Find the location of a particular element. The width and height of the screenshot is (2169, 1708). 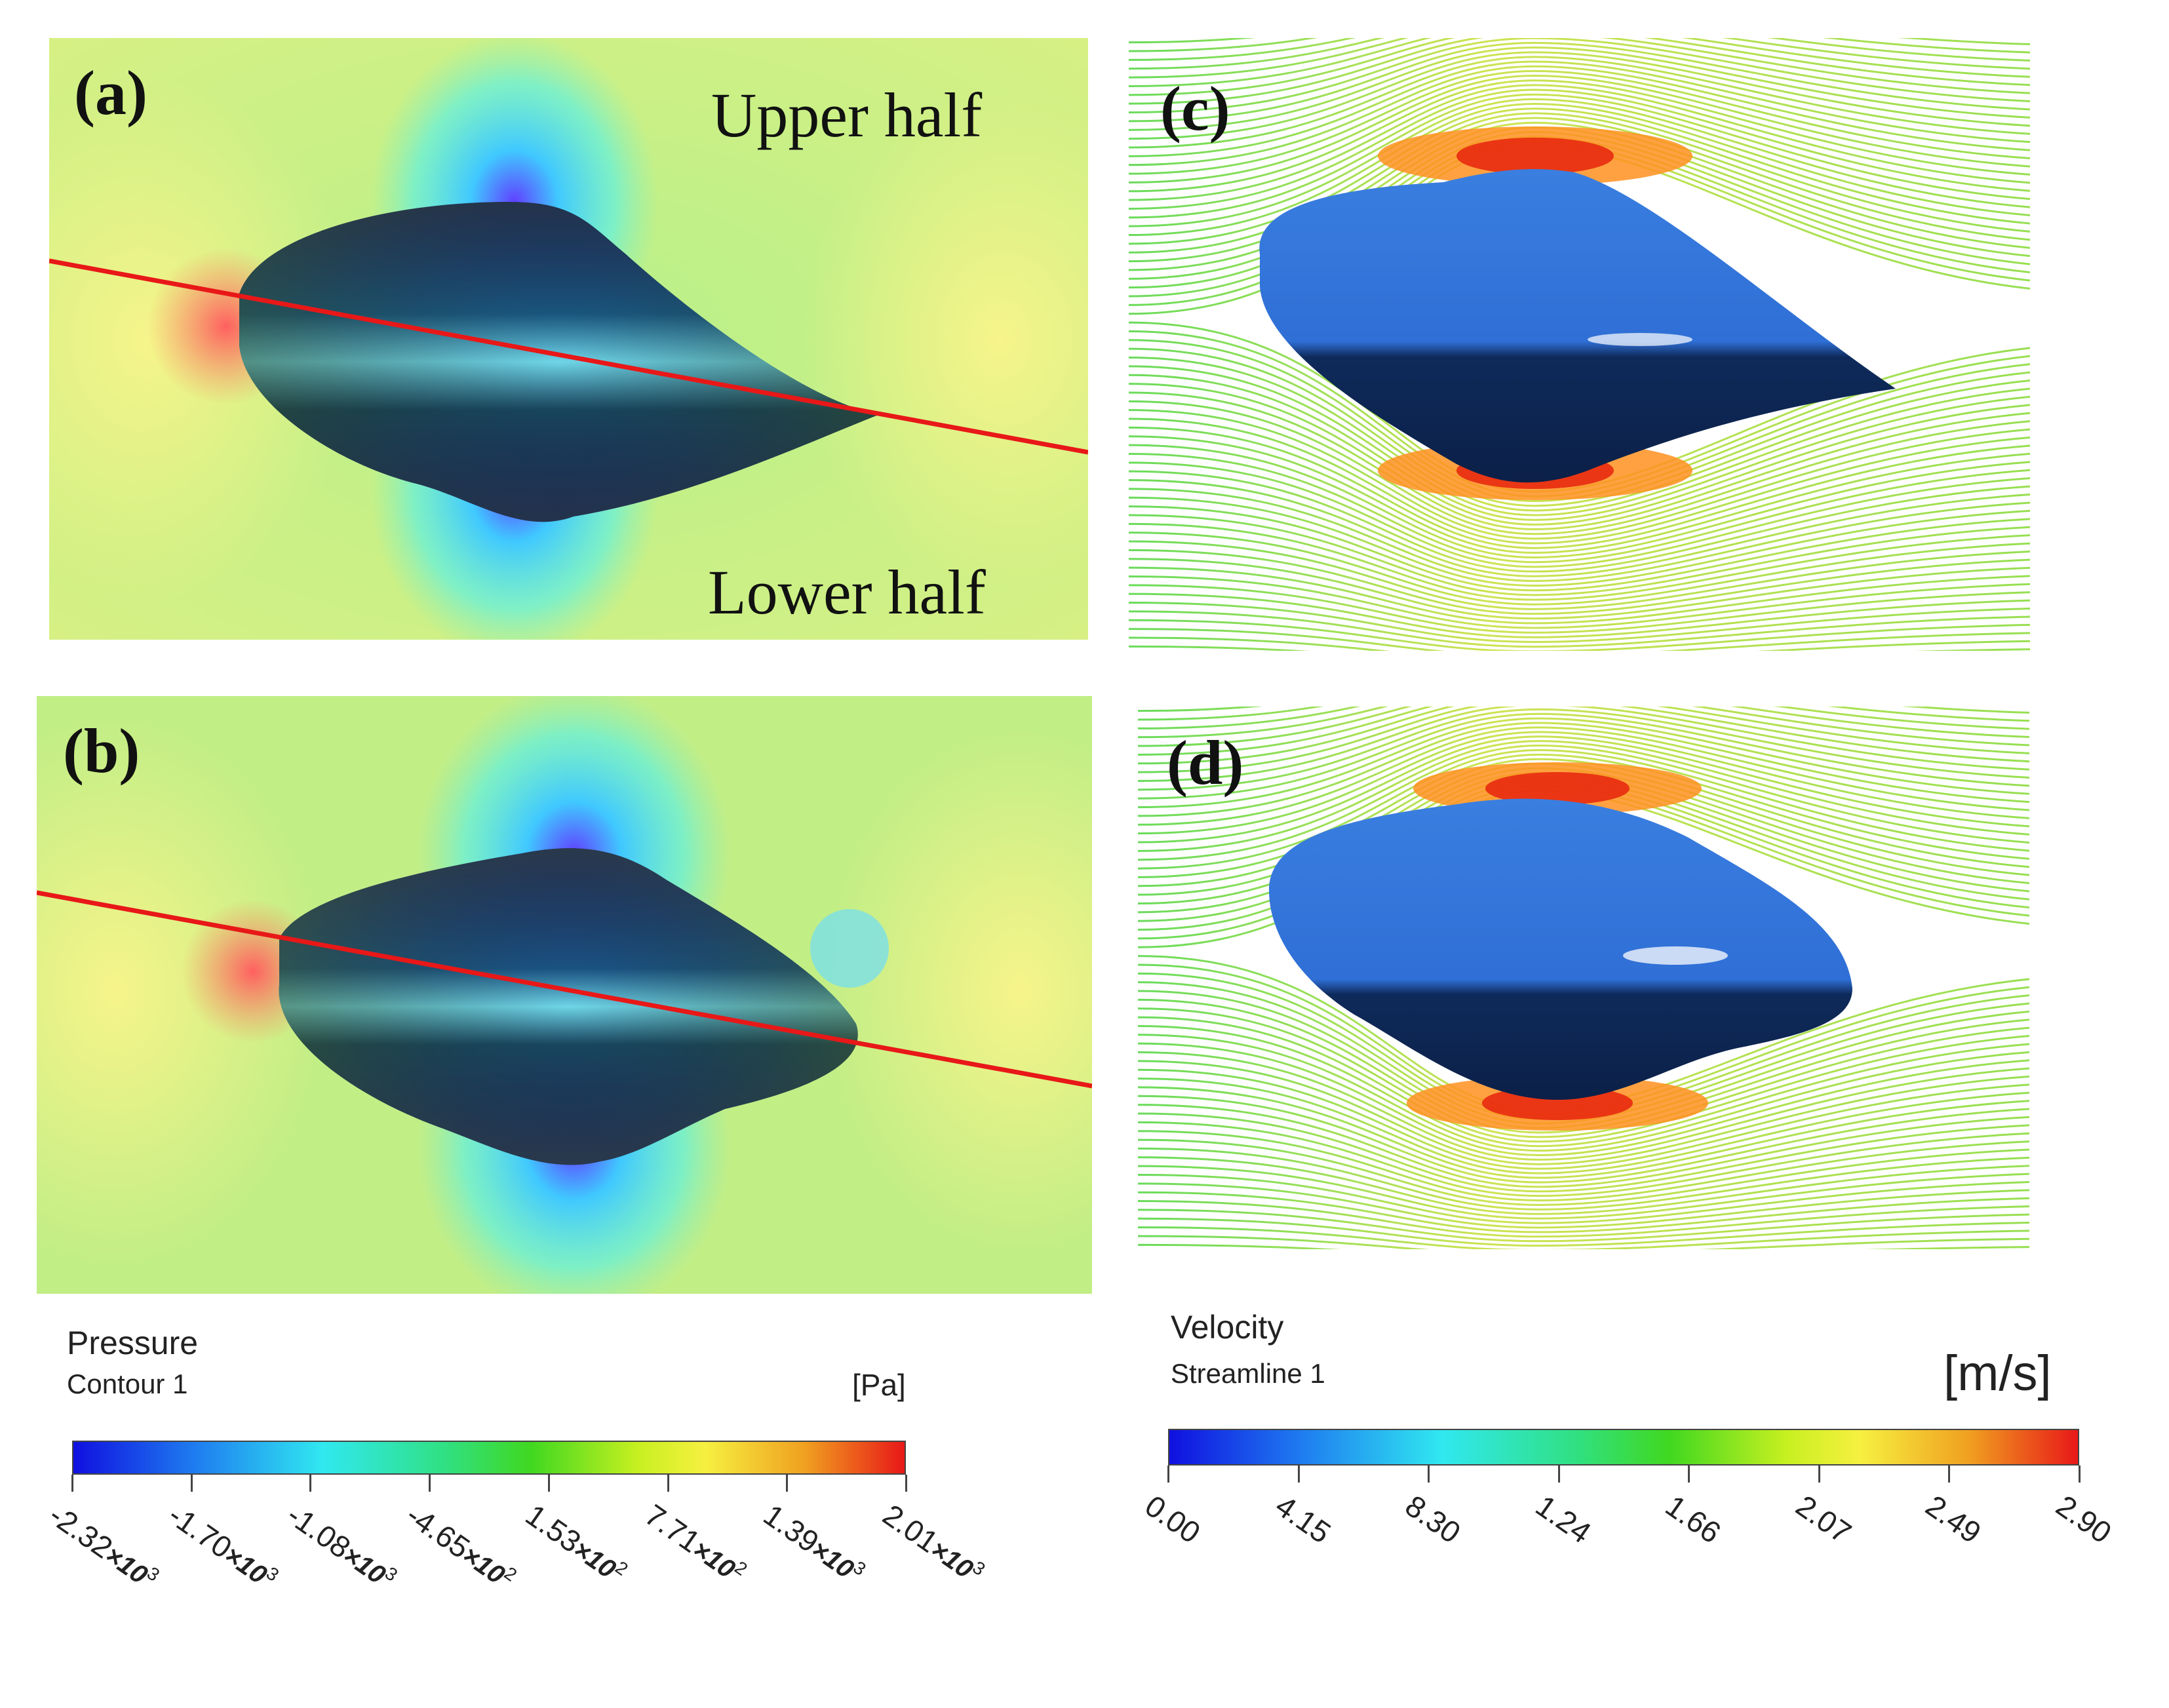

streamline-image-d is located at coordinates (1583, 978).